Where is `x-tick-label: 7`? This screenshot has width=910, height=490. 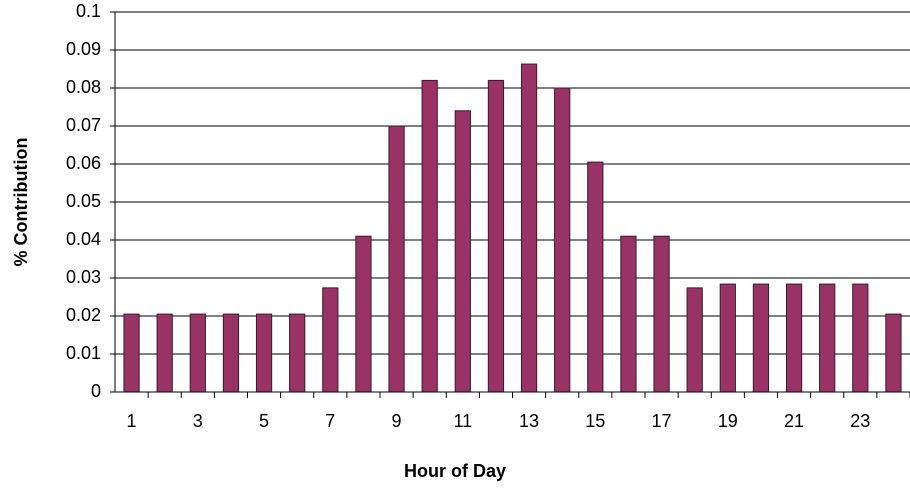 x-tick-label: 7 is located at coordinates (330, 421).